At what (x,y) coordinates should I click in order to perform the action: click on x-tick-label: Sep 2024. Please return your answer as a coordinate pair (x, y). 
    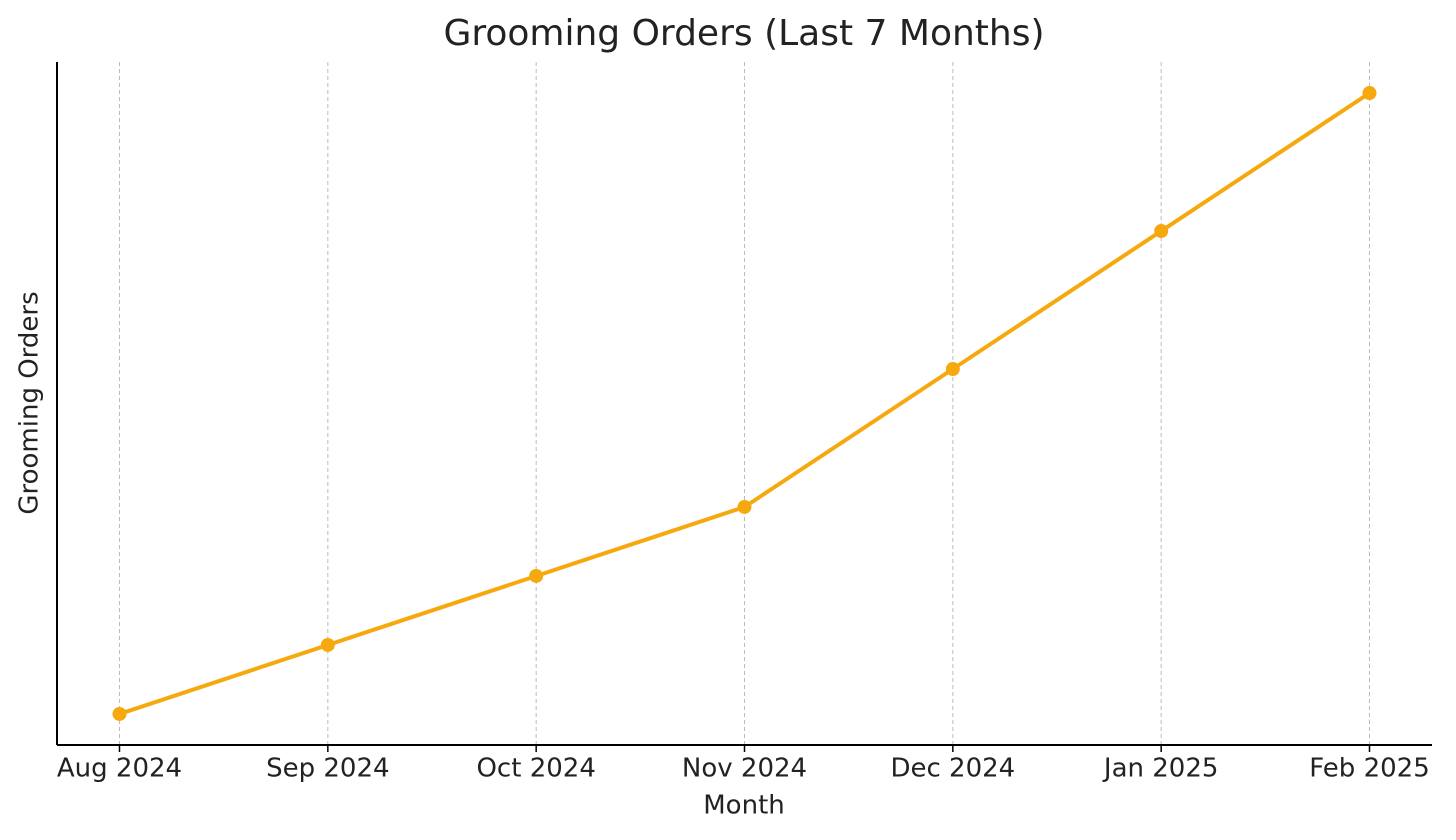
    Looking at the image, I should click on (327, 769).